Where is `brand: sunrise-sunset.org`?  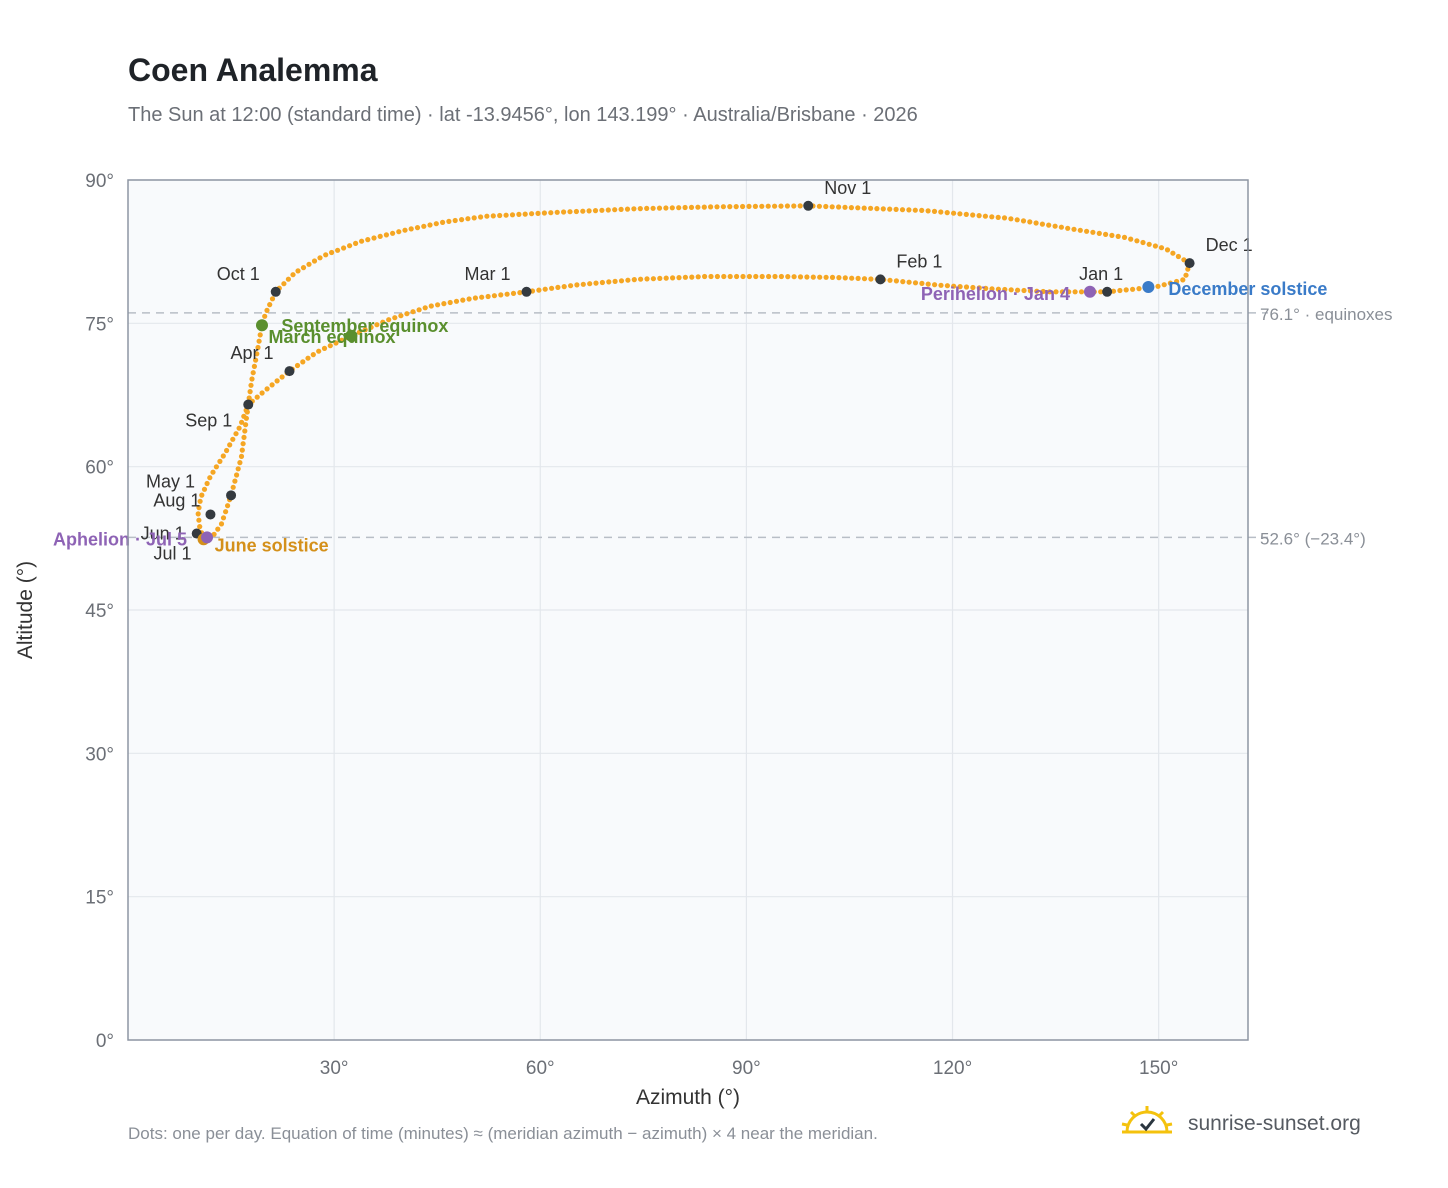
brand: sunrise-sunset.org is located at coordinates (1240, 1123).